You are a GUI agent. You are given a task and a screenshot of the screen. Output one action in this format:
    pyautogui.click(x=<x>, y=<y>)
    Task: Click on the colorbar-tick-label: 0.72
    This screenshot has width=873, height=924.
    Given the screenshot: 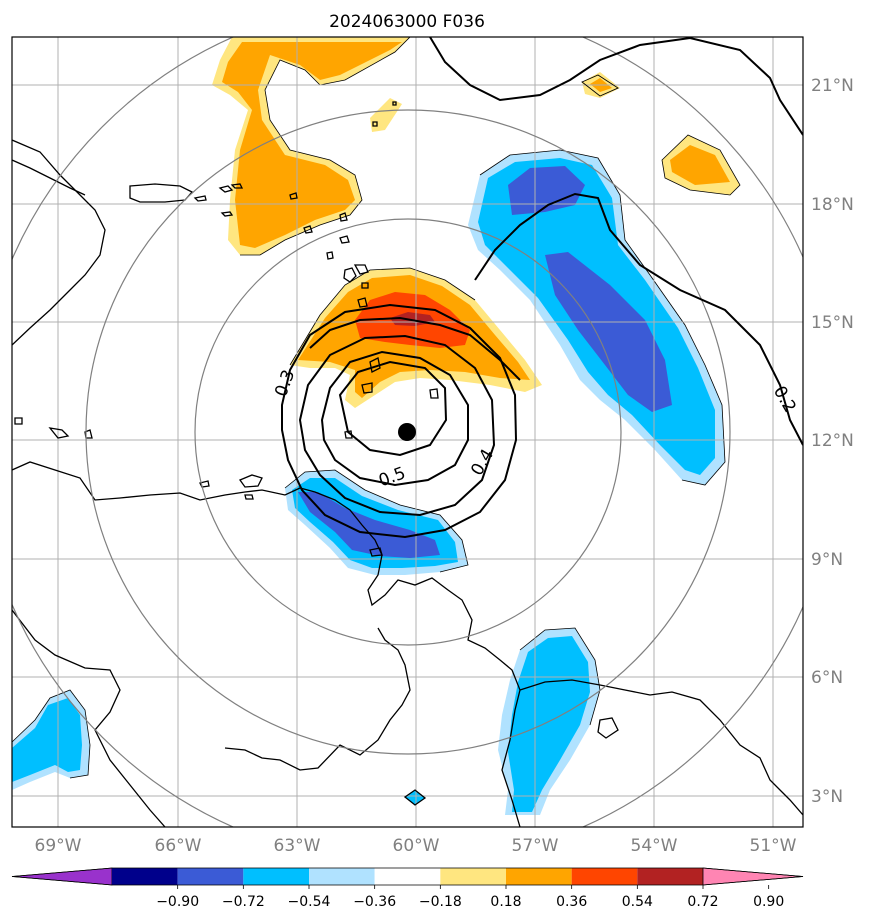 What is the action you would take?
    pyautogui.click(x=702, y=902)
    